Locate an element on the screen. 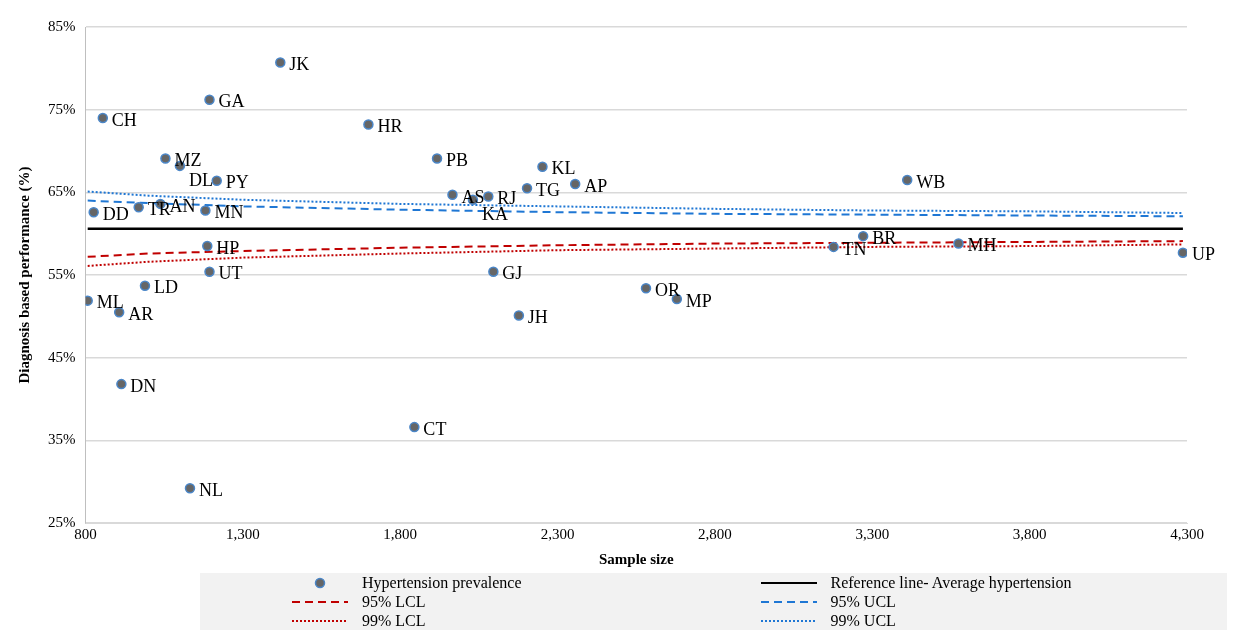  annotation: AP is located at coordinates (596, 185).